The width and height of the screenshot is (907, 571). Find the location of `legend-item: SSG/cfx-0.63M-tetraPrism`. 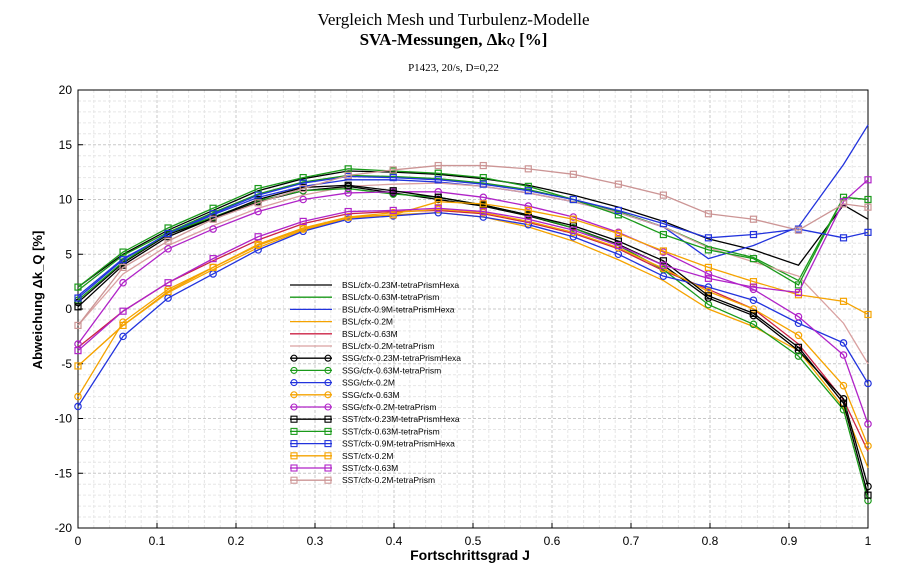

legend-item: SSG/cfx-0.63M-tetraPrism is located at coordinates (365, 370).